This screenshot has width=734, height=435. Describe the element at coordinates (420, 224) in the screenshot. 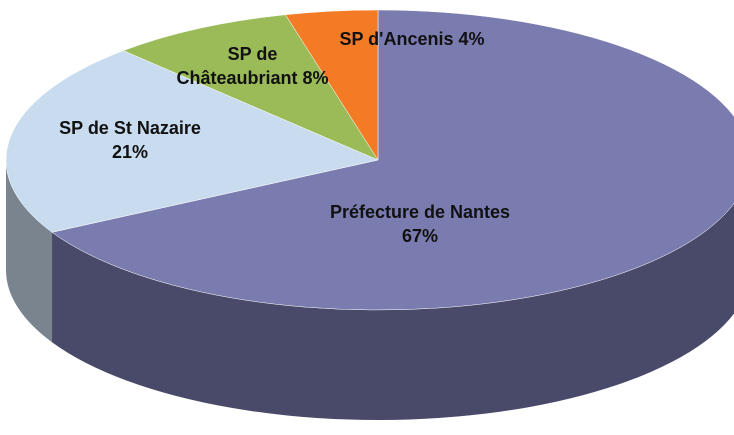

I see `data-label: Préfecture de Nantes 67%` at that location.